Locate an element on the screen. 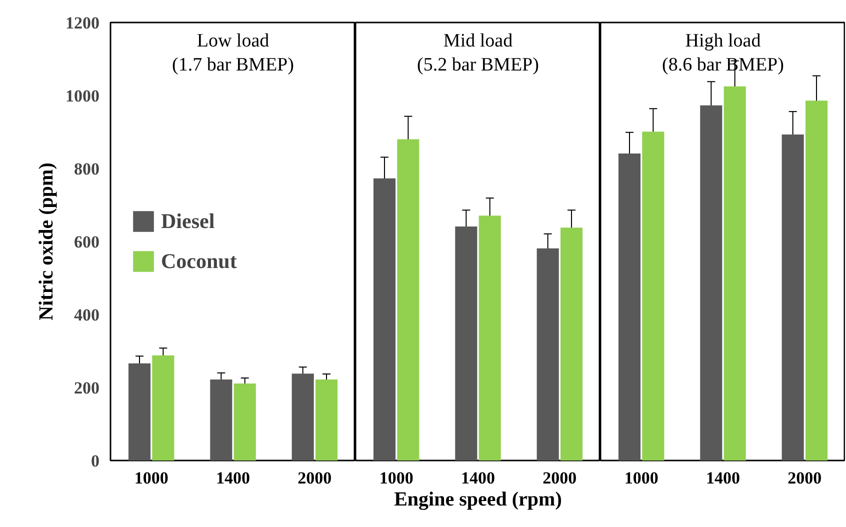  y-tick-label: 0 is located at coordinates (95, 461).